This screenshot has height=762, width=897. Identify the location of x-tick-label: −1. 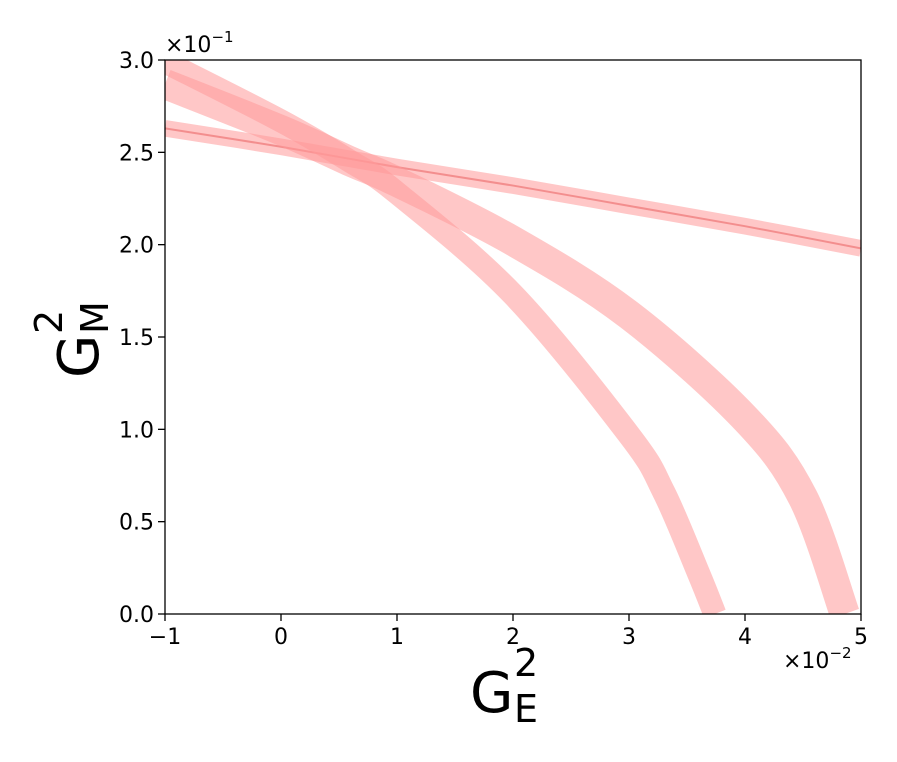
(165, 637).